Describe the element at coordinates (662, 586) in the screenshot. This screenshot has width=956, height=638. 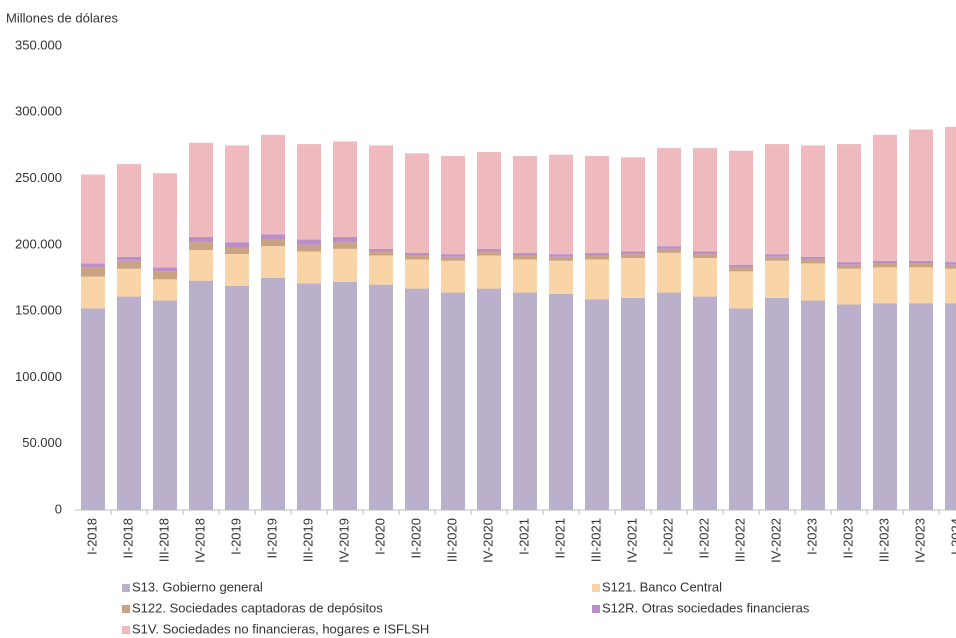
I see `legend-label: S121. Banco Central` at that location.